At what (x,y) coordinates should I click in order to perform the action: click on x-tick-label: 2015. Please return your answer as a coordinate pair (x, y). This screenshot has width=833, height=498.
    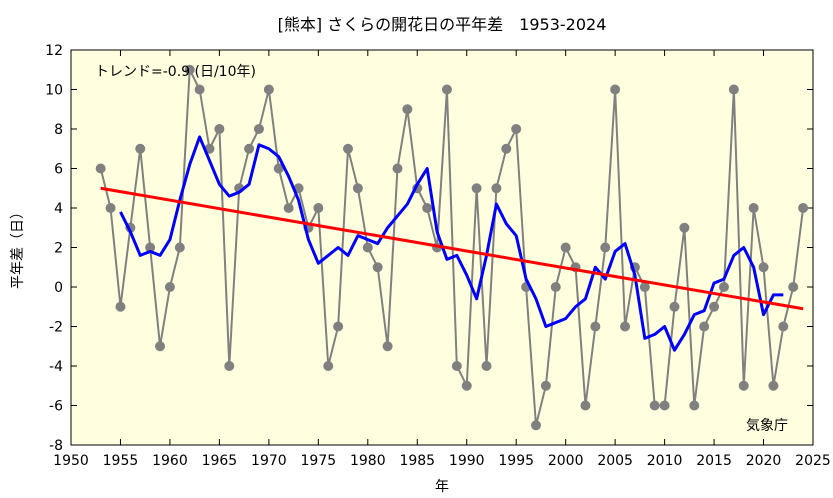
    Looking at the image, I should click on (714, 461).